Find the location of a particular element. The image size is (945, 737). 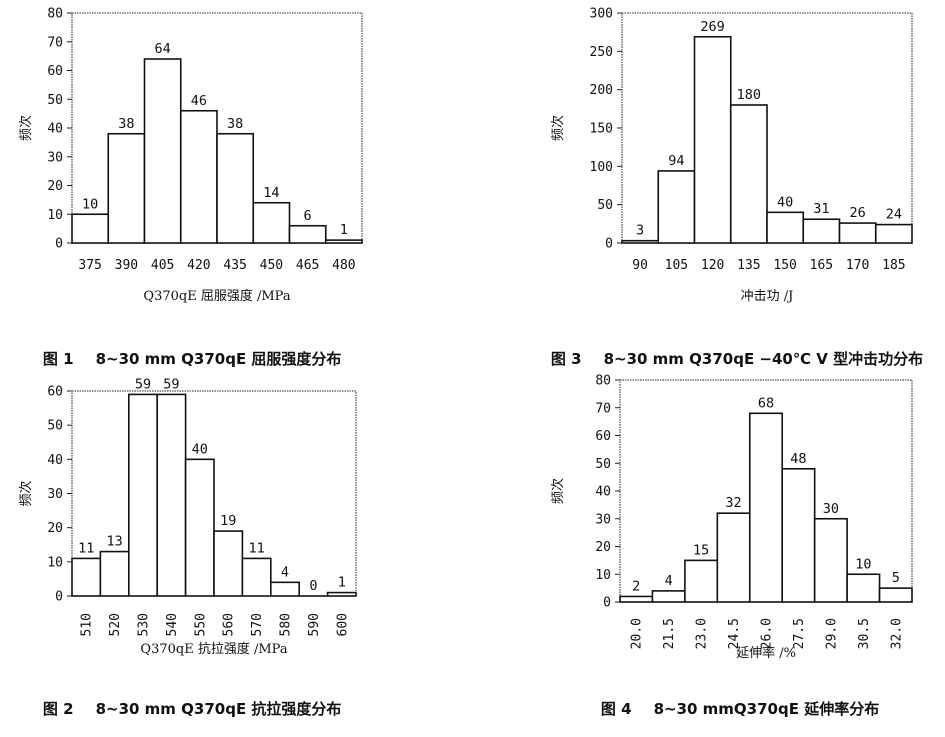

x-tick-label: 135 is located at coordinates (748, 265).